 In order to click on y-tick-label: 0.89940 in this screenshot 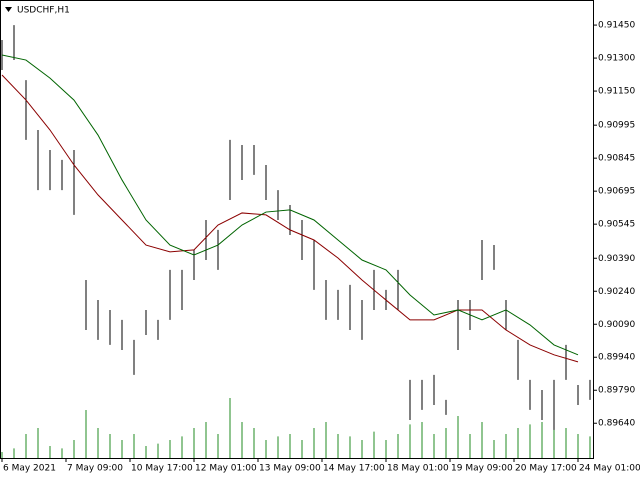, I will do `click(616, 358)`.